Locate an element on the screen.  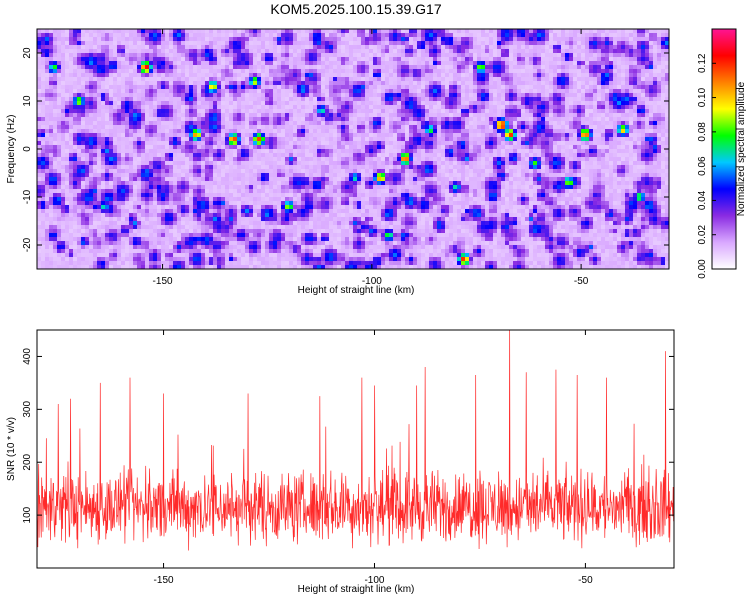
colorbar-gradient is located at coordinates (724, 149).